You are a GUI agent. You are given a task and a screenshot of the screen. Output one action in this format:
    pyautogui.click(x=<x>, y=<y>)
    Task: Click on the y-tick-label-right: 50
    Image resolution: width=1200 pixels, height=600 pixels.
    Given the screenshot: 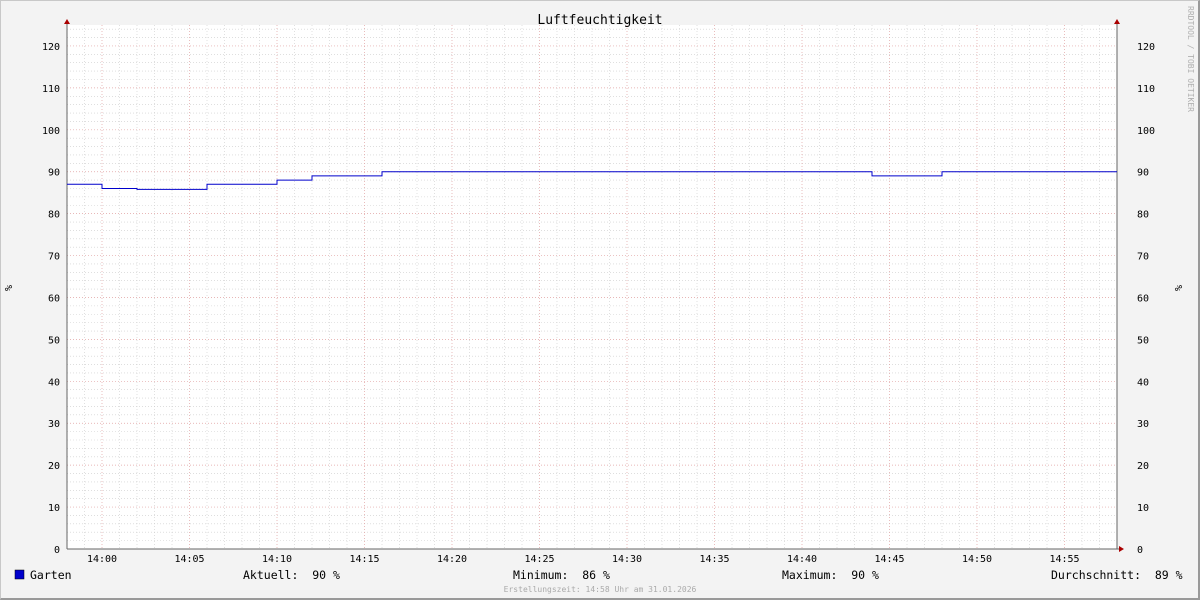 What is the action you would take?
    pyautogui.click(x=1143, y=340)
    